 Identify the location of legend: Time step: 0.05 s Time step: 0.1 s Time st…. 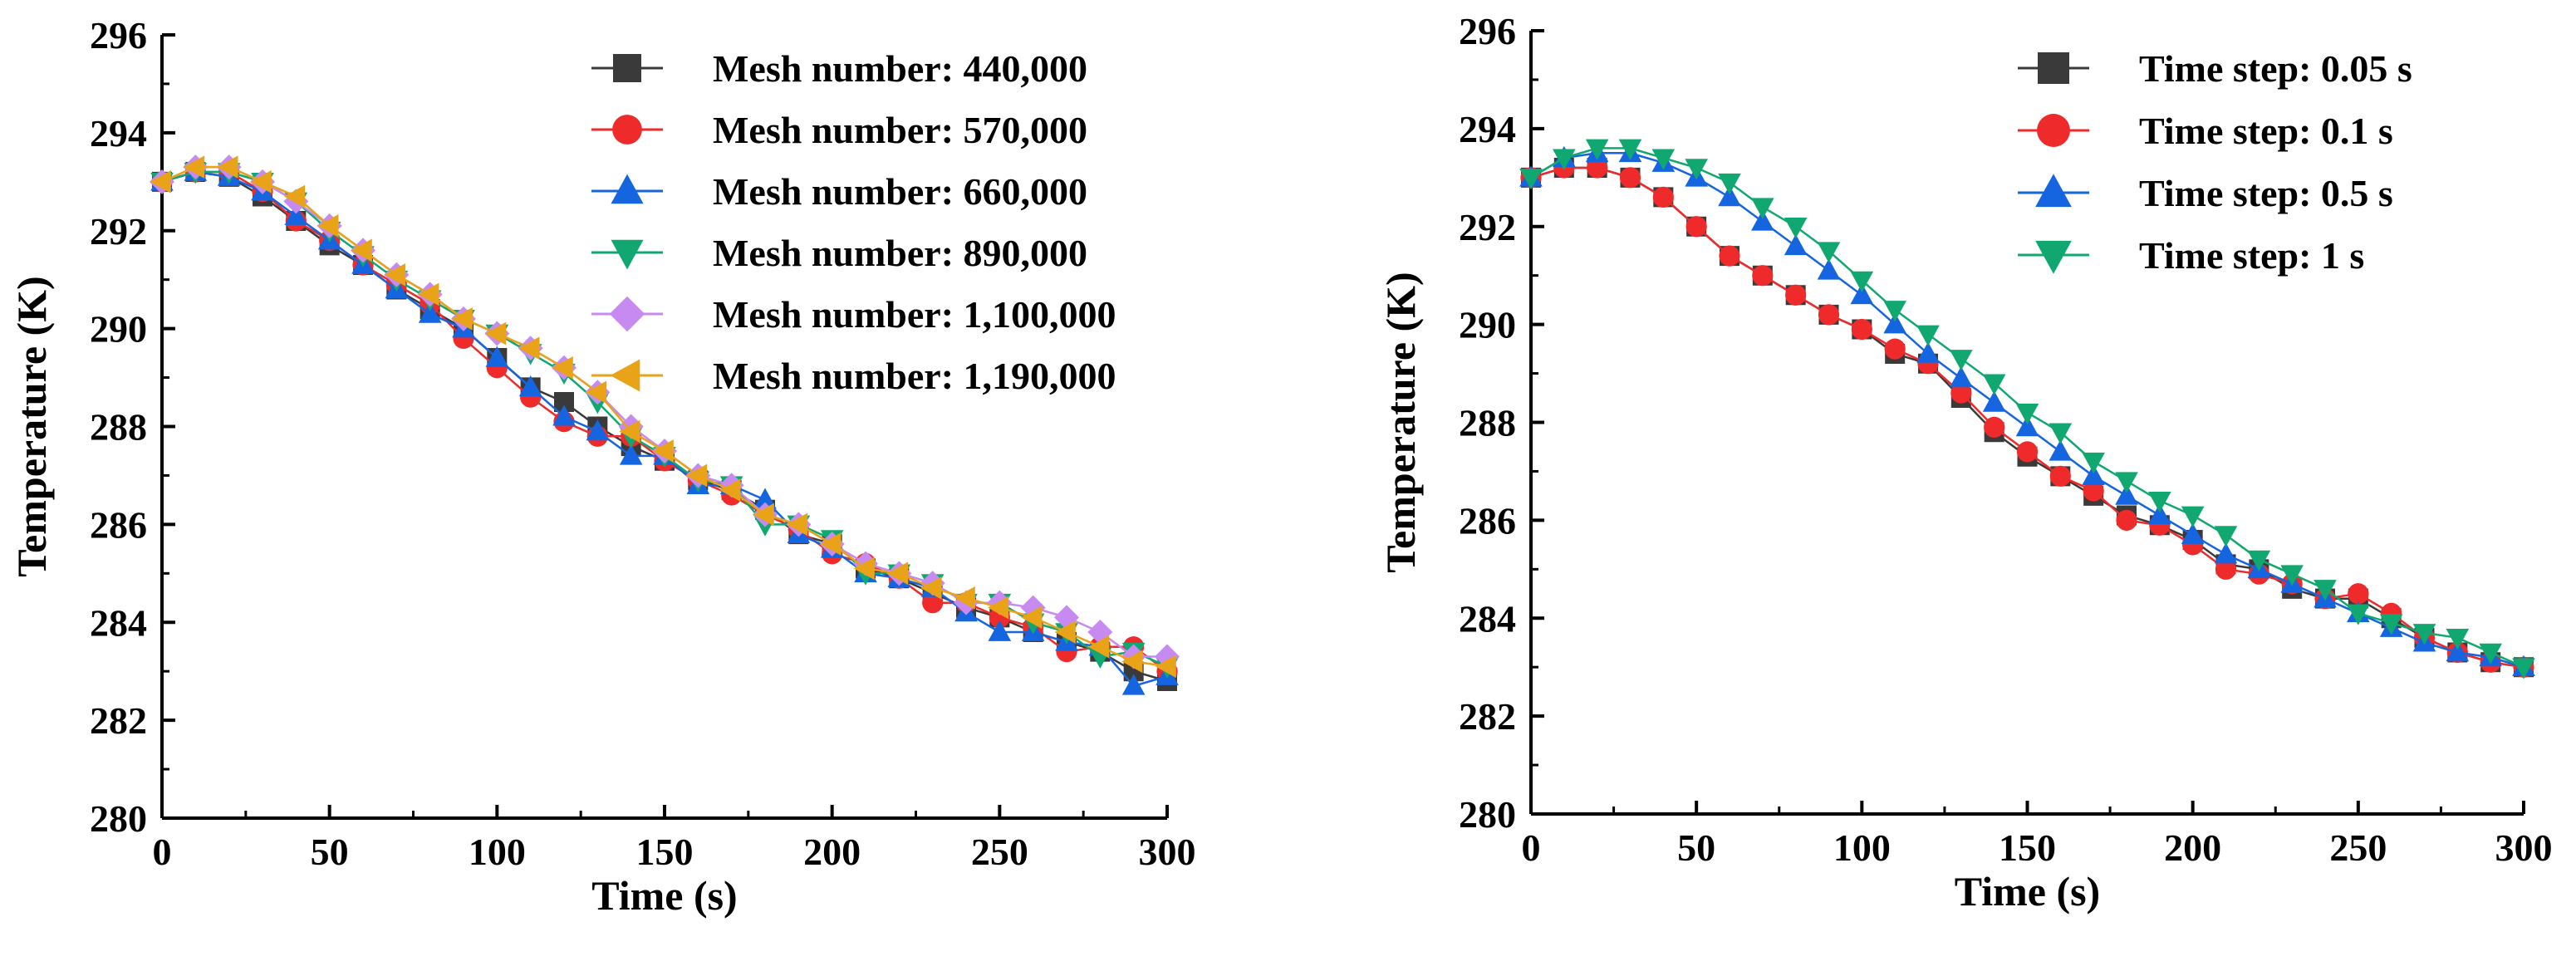
(2215, 162).